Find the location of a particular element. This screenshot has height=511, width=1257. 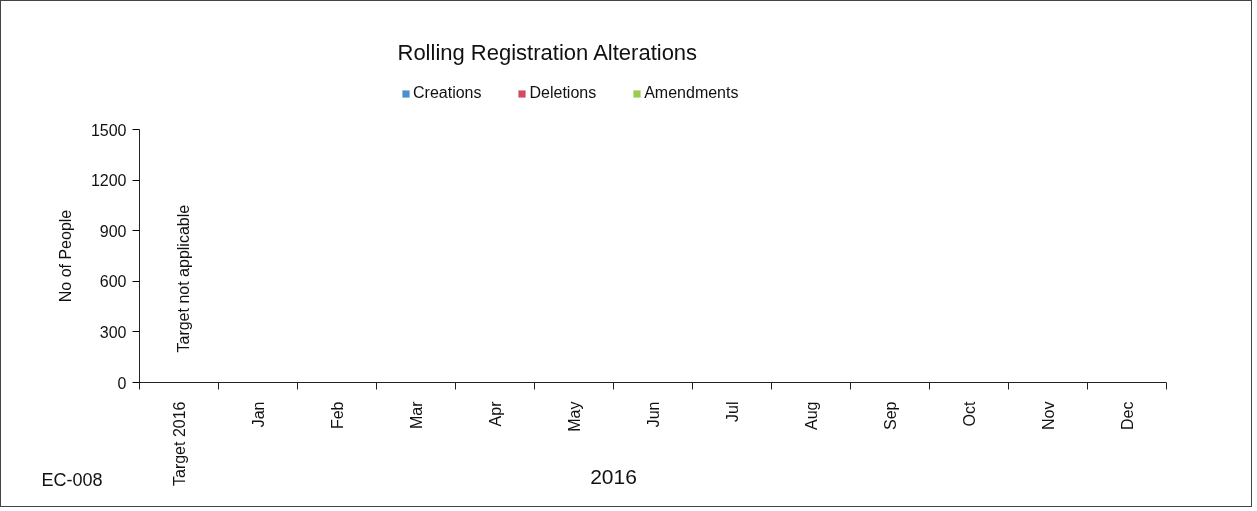

text: EC-008 is located at coordinates (72, 479).